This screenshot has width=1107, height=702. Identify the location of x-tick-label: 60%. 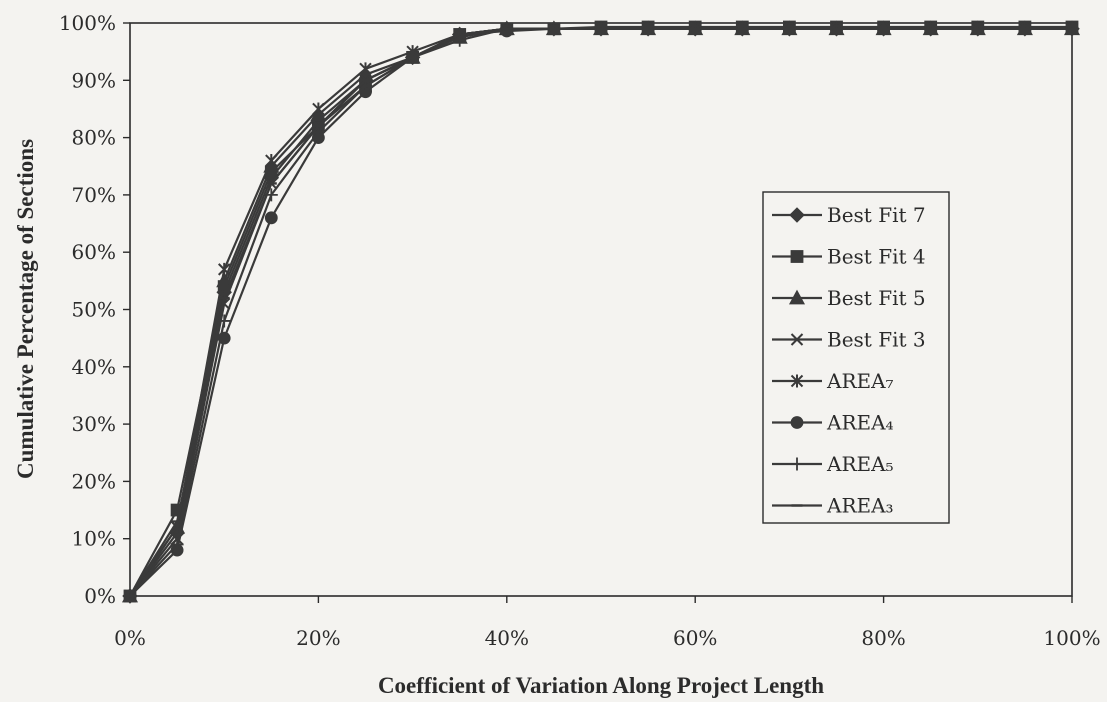
(695, 638).